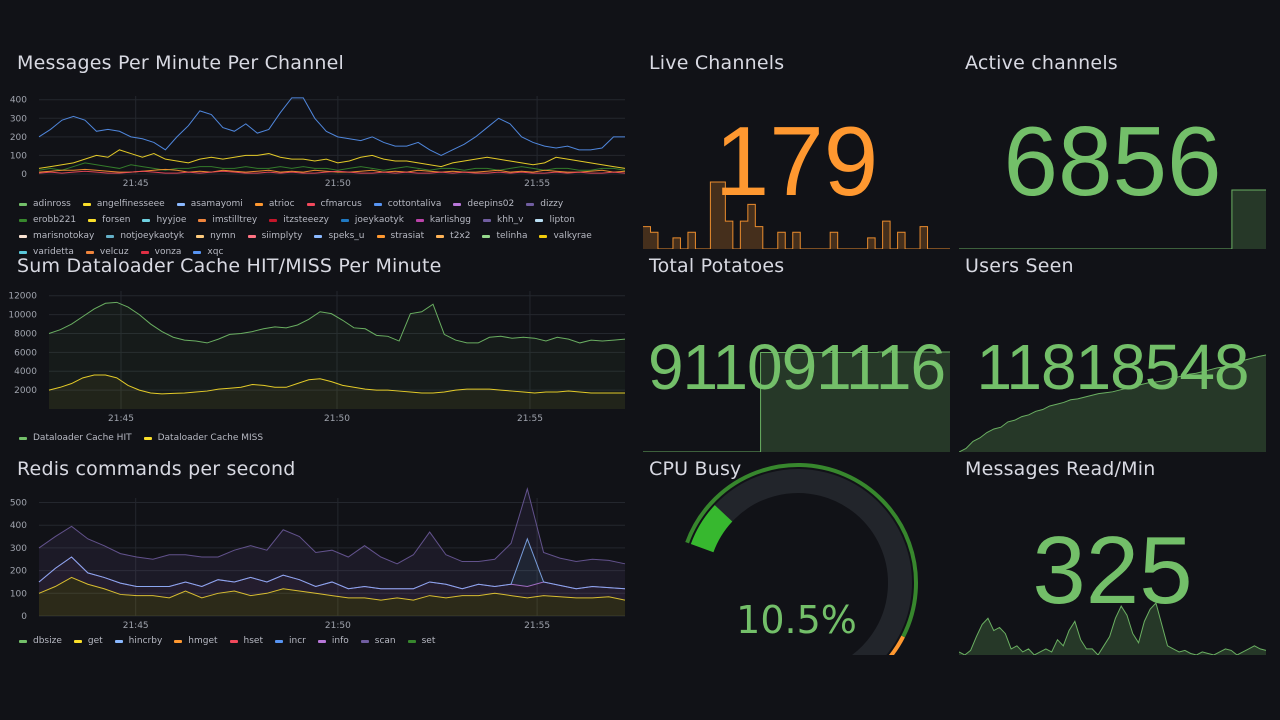 The image size is (1280, 720). I want to click on panel-title: Total Potatoes, so click(717, 266).